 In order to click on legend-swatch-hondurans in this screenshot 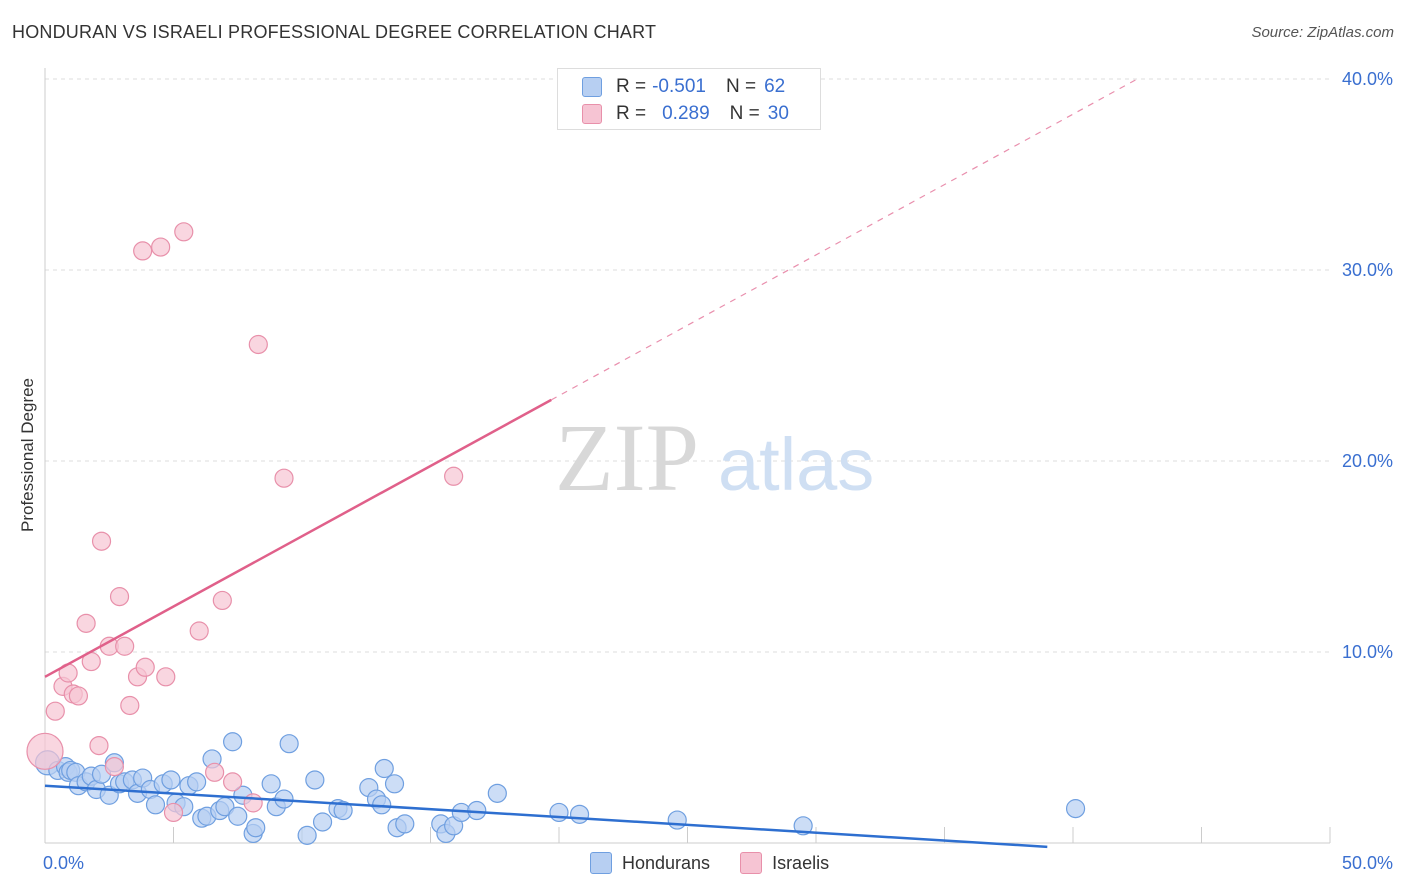, I will do `click(601, 863)`.